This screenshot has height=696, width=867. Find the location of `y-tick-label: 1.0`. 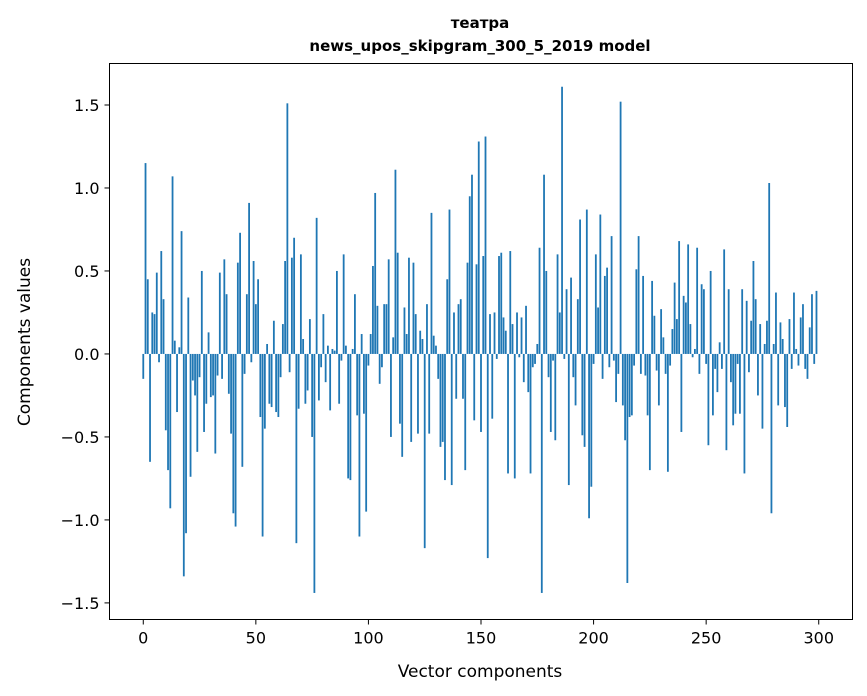

y-tick-label: 1.0 is located at coordinates (86, 188).